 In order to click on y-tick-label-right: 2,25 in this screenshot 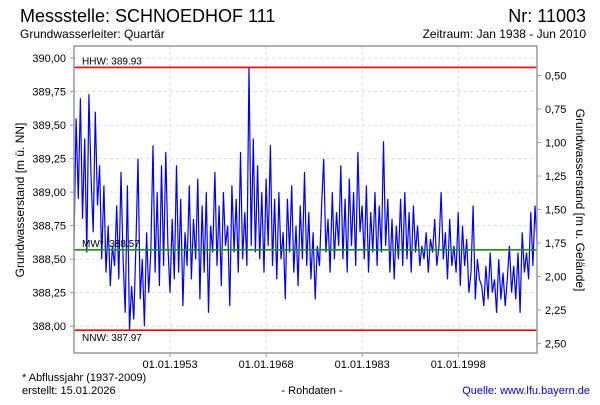, I will do `click(555, 311)`.